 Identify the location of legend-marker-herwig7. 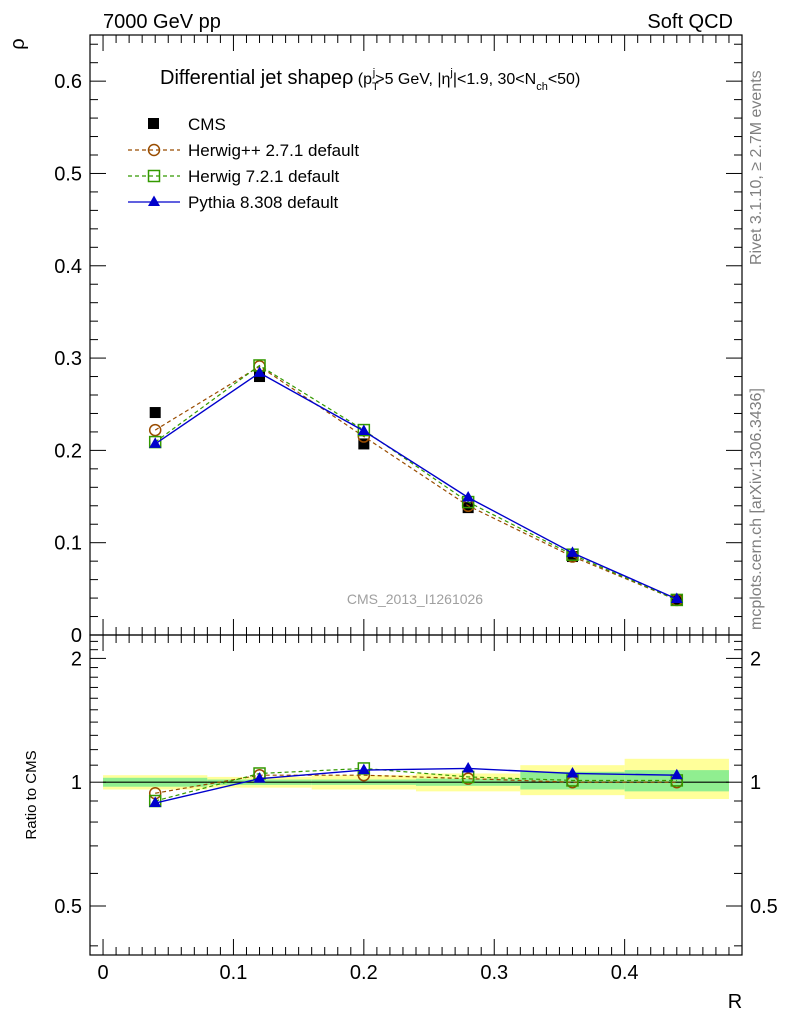
(154, 176).